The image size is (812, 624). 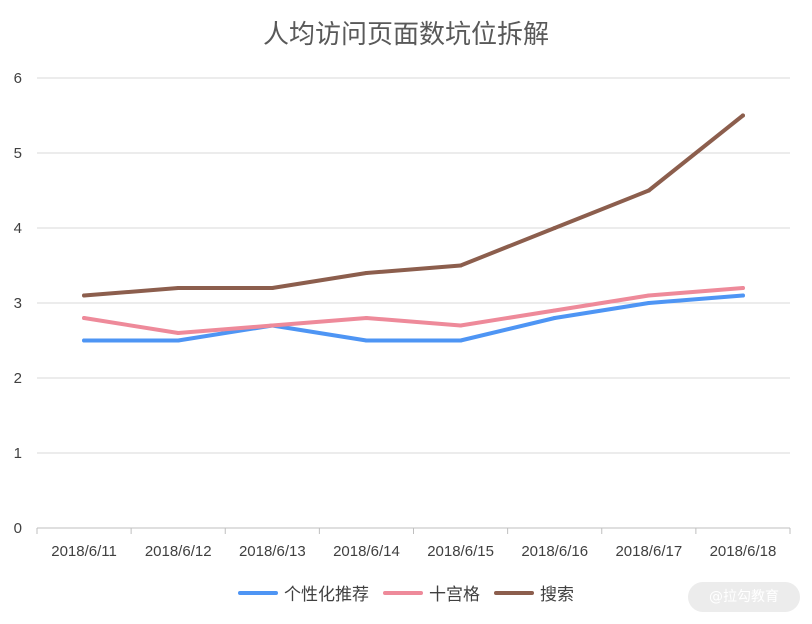 What do you see at coordinates (460, 551) in the screenshot?
I see `x-tick-label-4: 2018/6/15` at bounding box center [460, 551].